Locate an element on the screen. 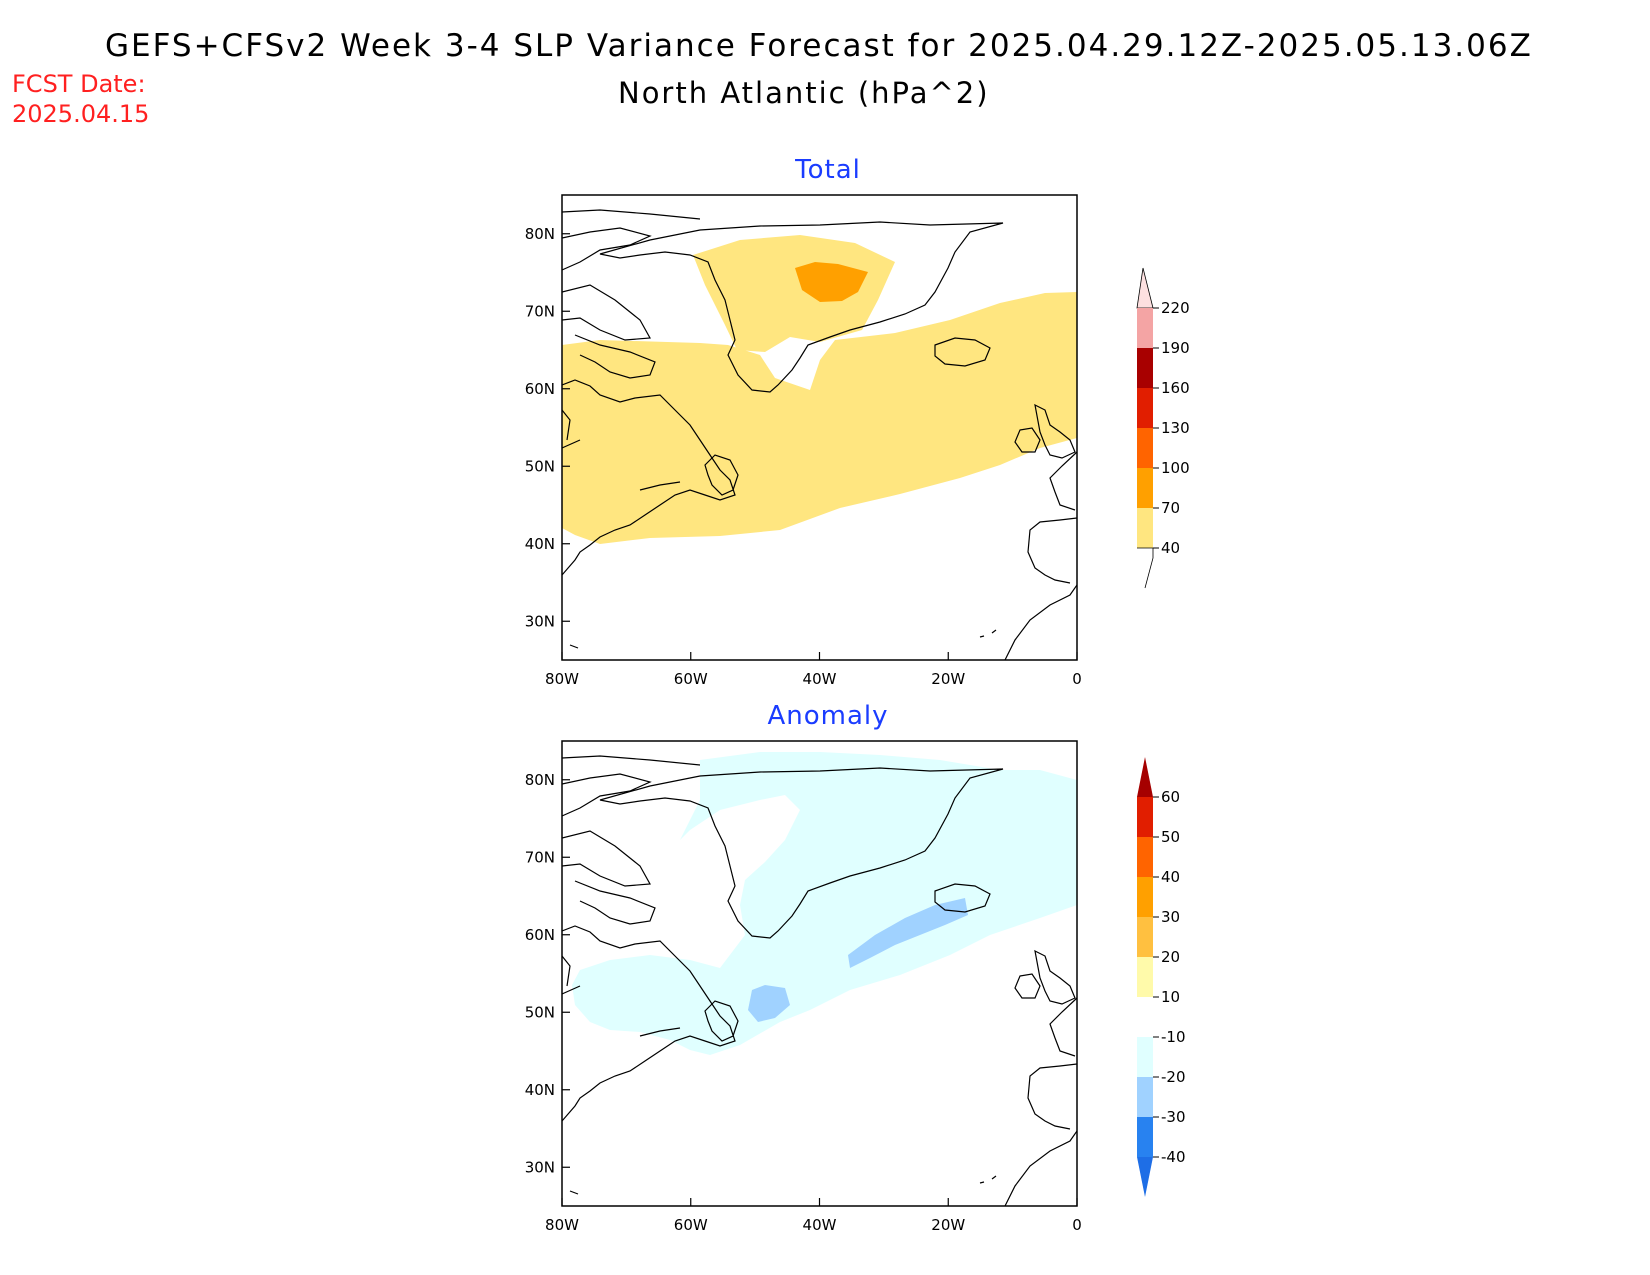 The width and height of the screenshot is (1650, 1275). total-y-tick-label: 40N is located at coordinates (540, 544).